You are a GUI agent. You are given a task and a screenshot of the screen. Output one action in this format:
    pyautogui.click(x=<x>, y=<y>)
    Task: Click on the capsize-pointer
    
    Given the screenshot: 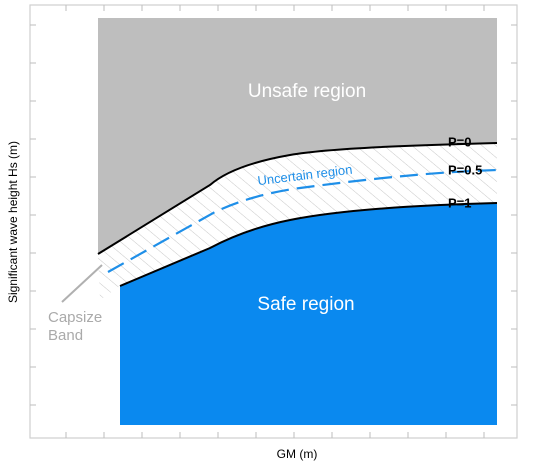 What is the action you would take?
    pyautogui.click(x=82, y=283)
    